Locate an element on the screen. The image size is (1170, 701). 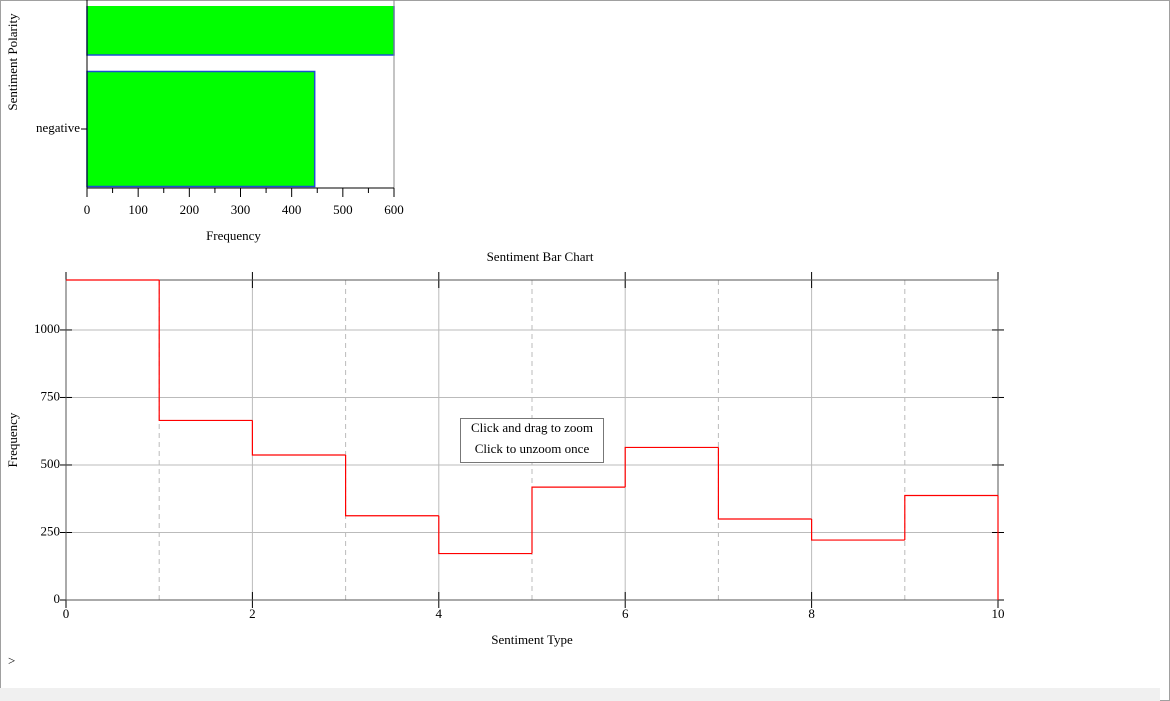
y-axis-label: Frequency is located at coordinates (12, 439).